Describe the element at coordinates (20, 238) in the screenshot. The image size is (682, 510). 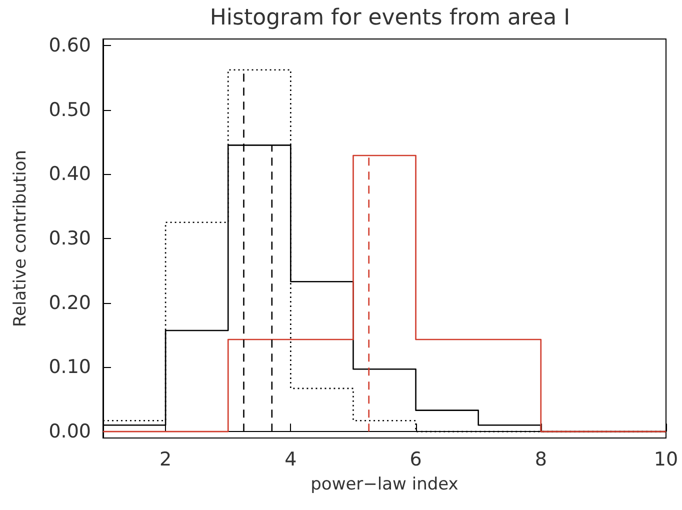
I see `y-axis-title: Relative contribution` at that location.